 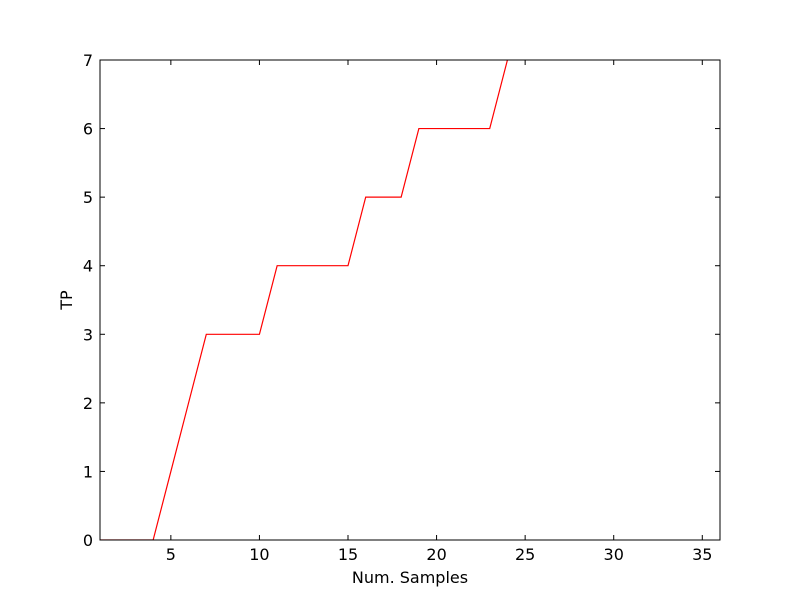 What do you see at coordinates (171, 554) in the screenshot?
I see `x-tick-label: 5` at bounding box center [171, 554].